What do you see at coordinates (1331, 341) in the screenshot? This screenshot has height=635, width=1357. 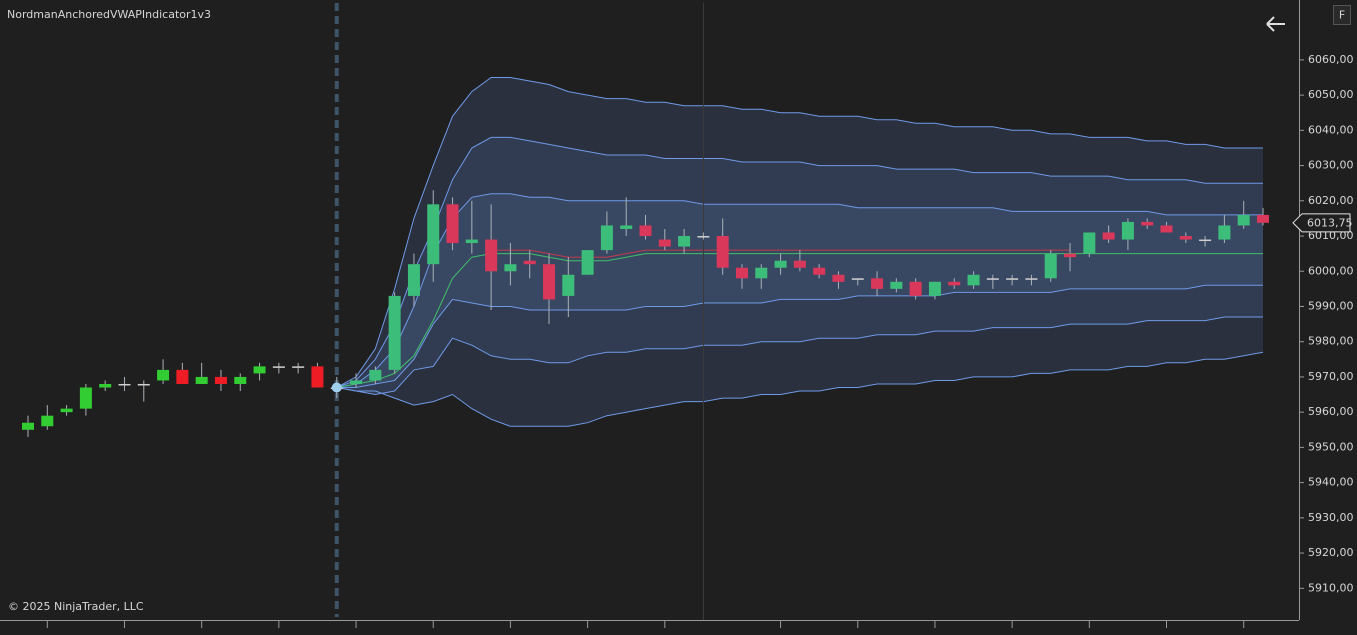 I see `y-tick-label: 5980,00` at bounding box center [1331, 341].